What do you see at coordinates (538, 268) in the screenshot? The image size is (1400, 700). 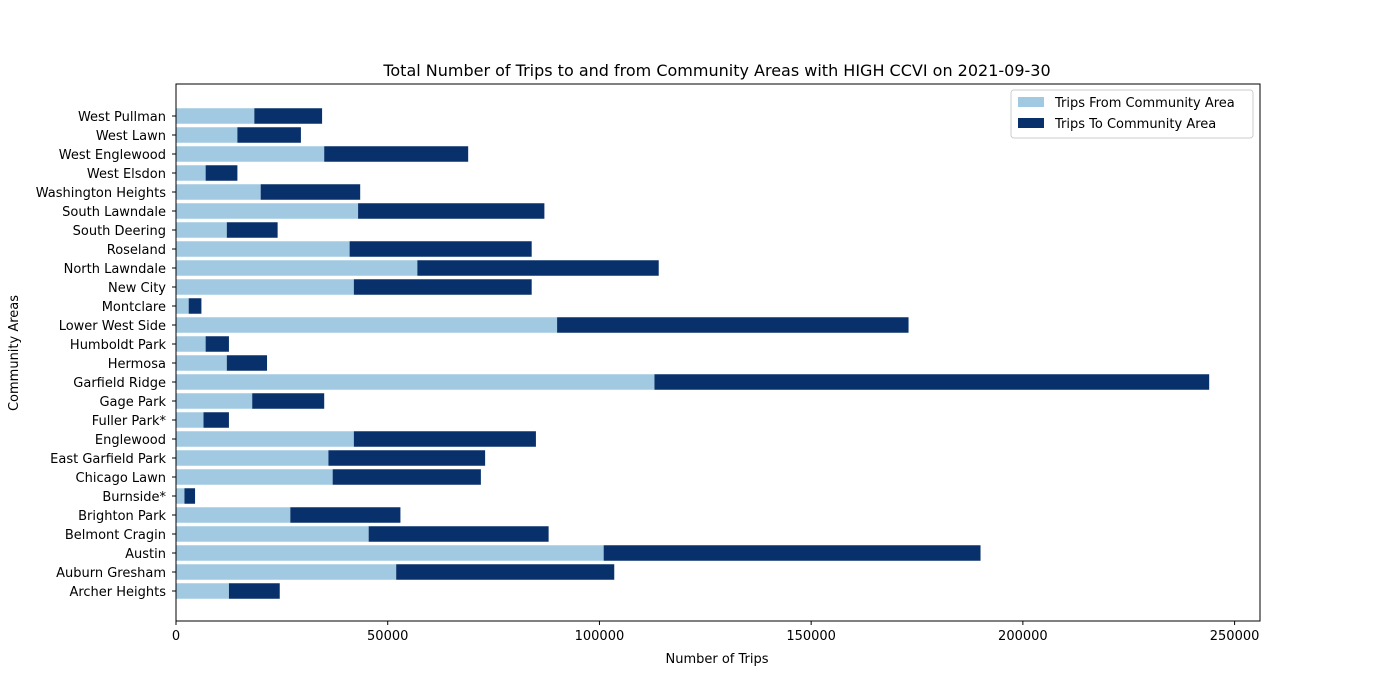 I see `bar-to-north-lawndale` at bounding box center [538, 268].